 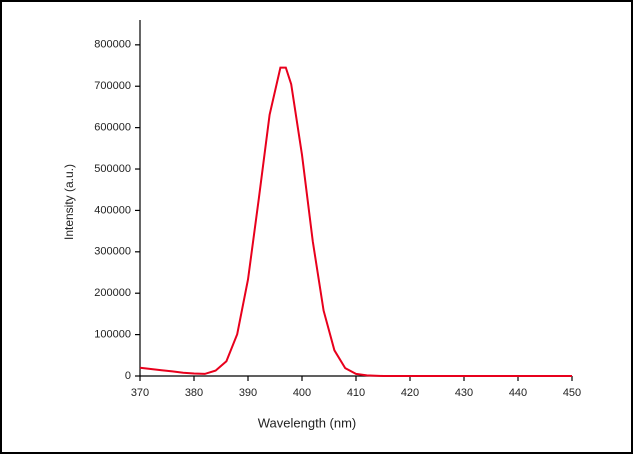 I want to click on x-tick-label: 410, so click(x=356, y=393).